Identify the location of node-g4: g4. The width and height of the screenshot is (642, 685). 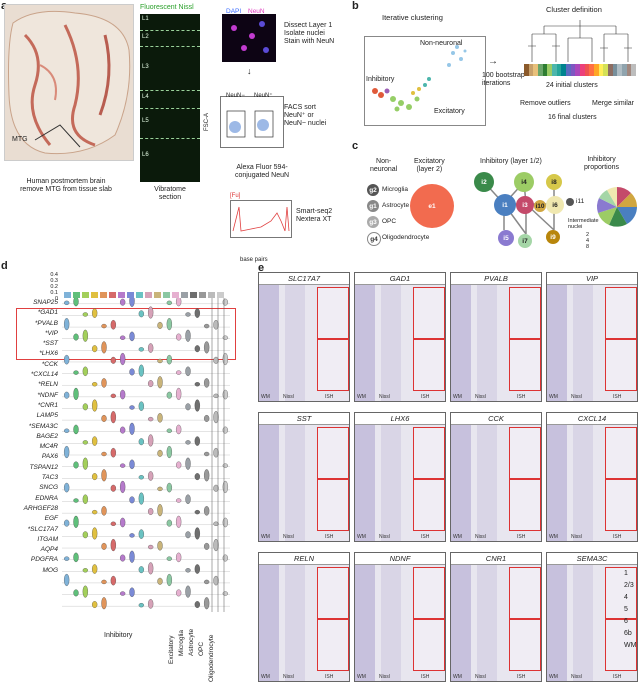
(374, 239).